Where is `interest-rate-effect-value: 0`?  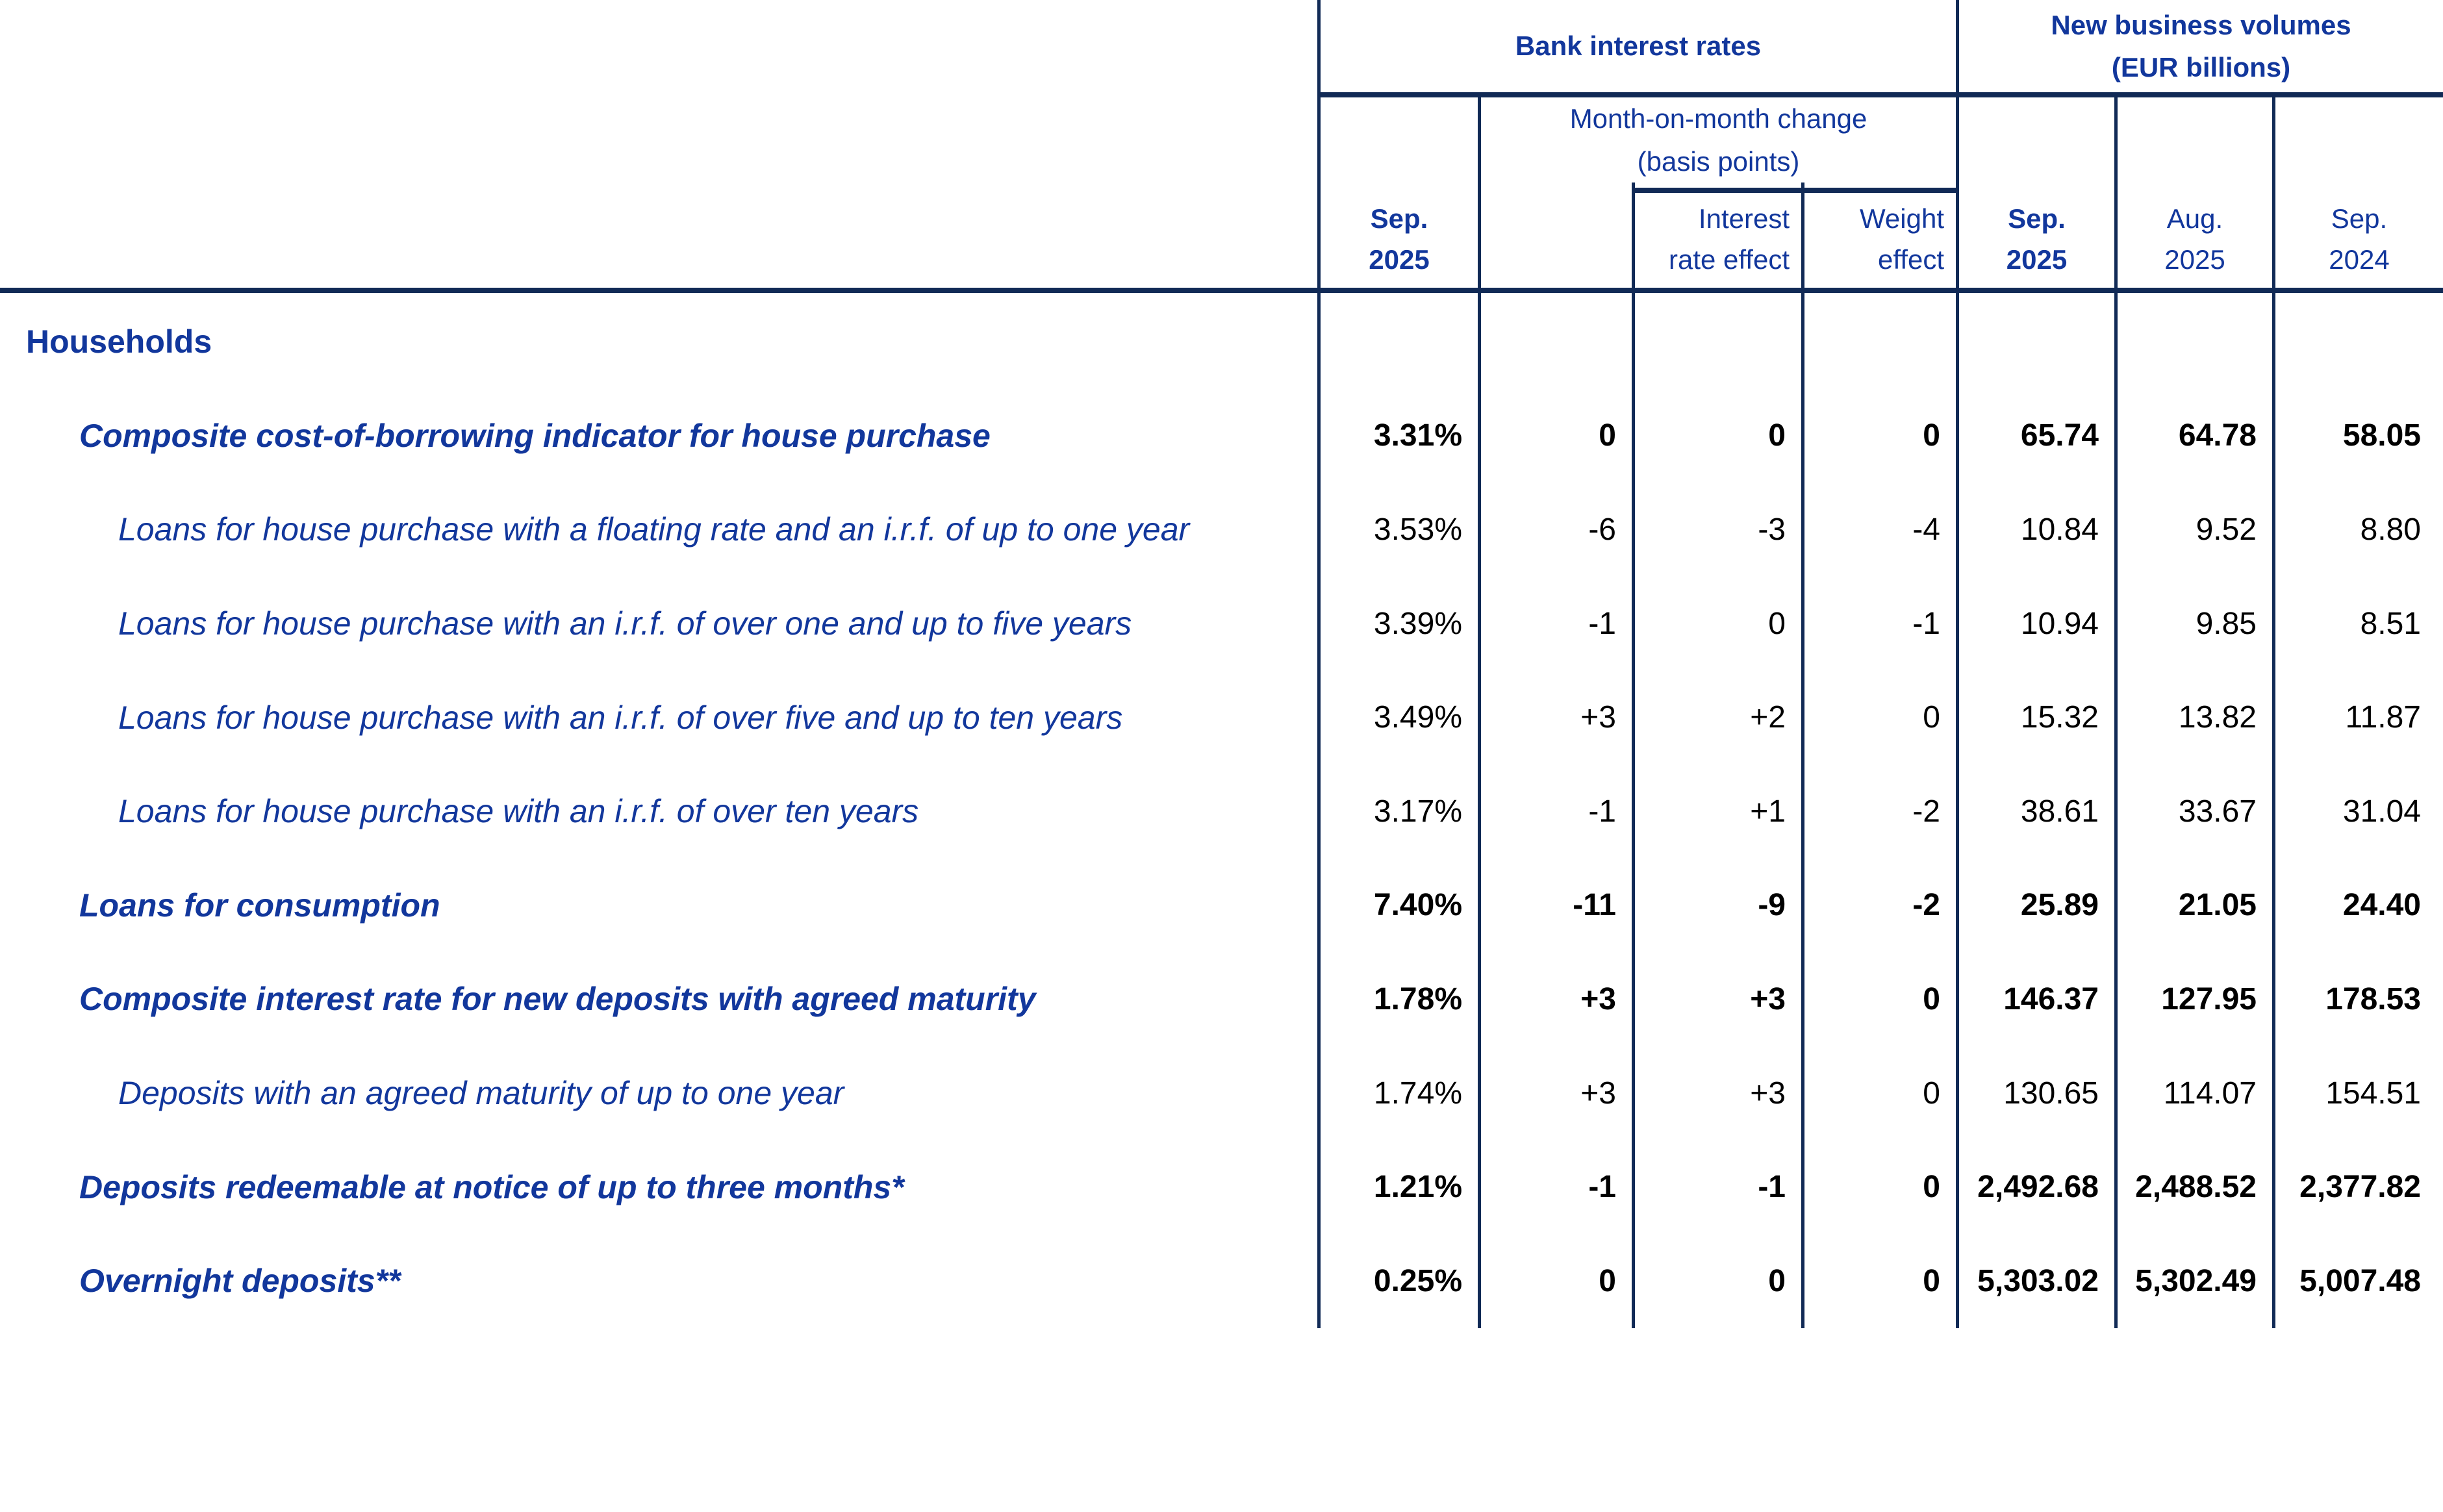 interest-rate-effect-value: 0 is located at coordinates (1777, 623).